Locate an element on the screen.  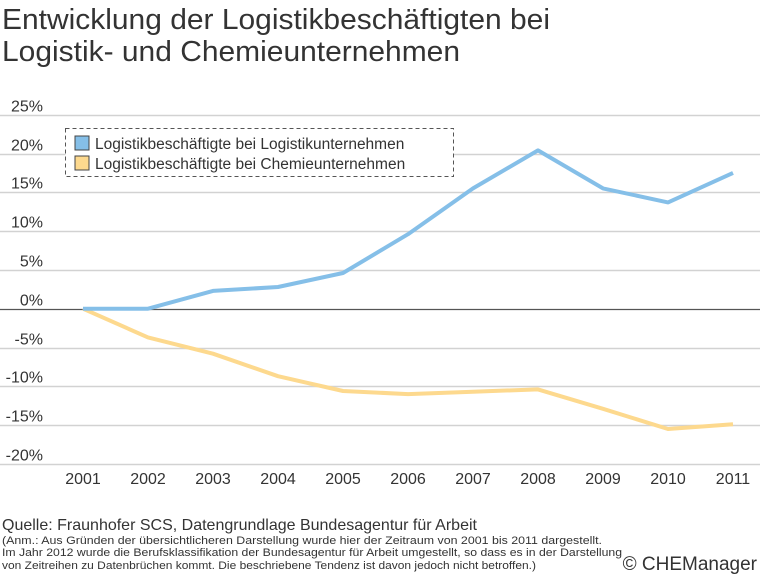
y-tick-label: 20% is located at coordinates (27, 146).